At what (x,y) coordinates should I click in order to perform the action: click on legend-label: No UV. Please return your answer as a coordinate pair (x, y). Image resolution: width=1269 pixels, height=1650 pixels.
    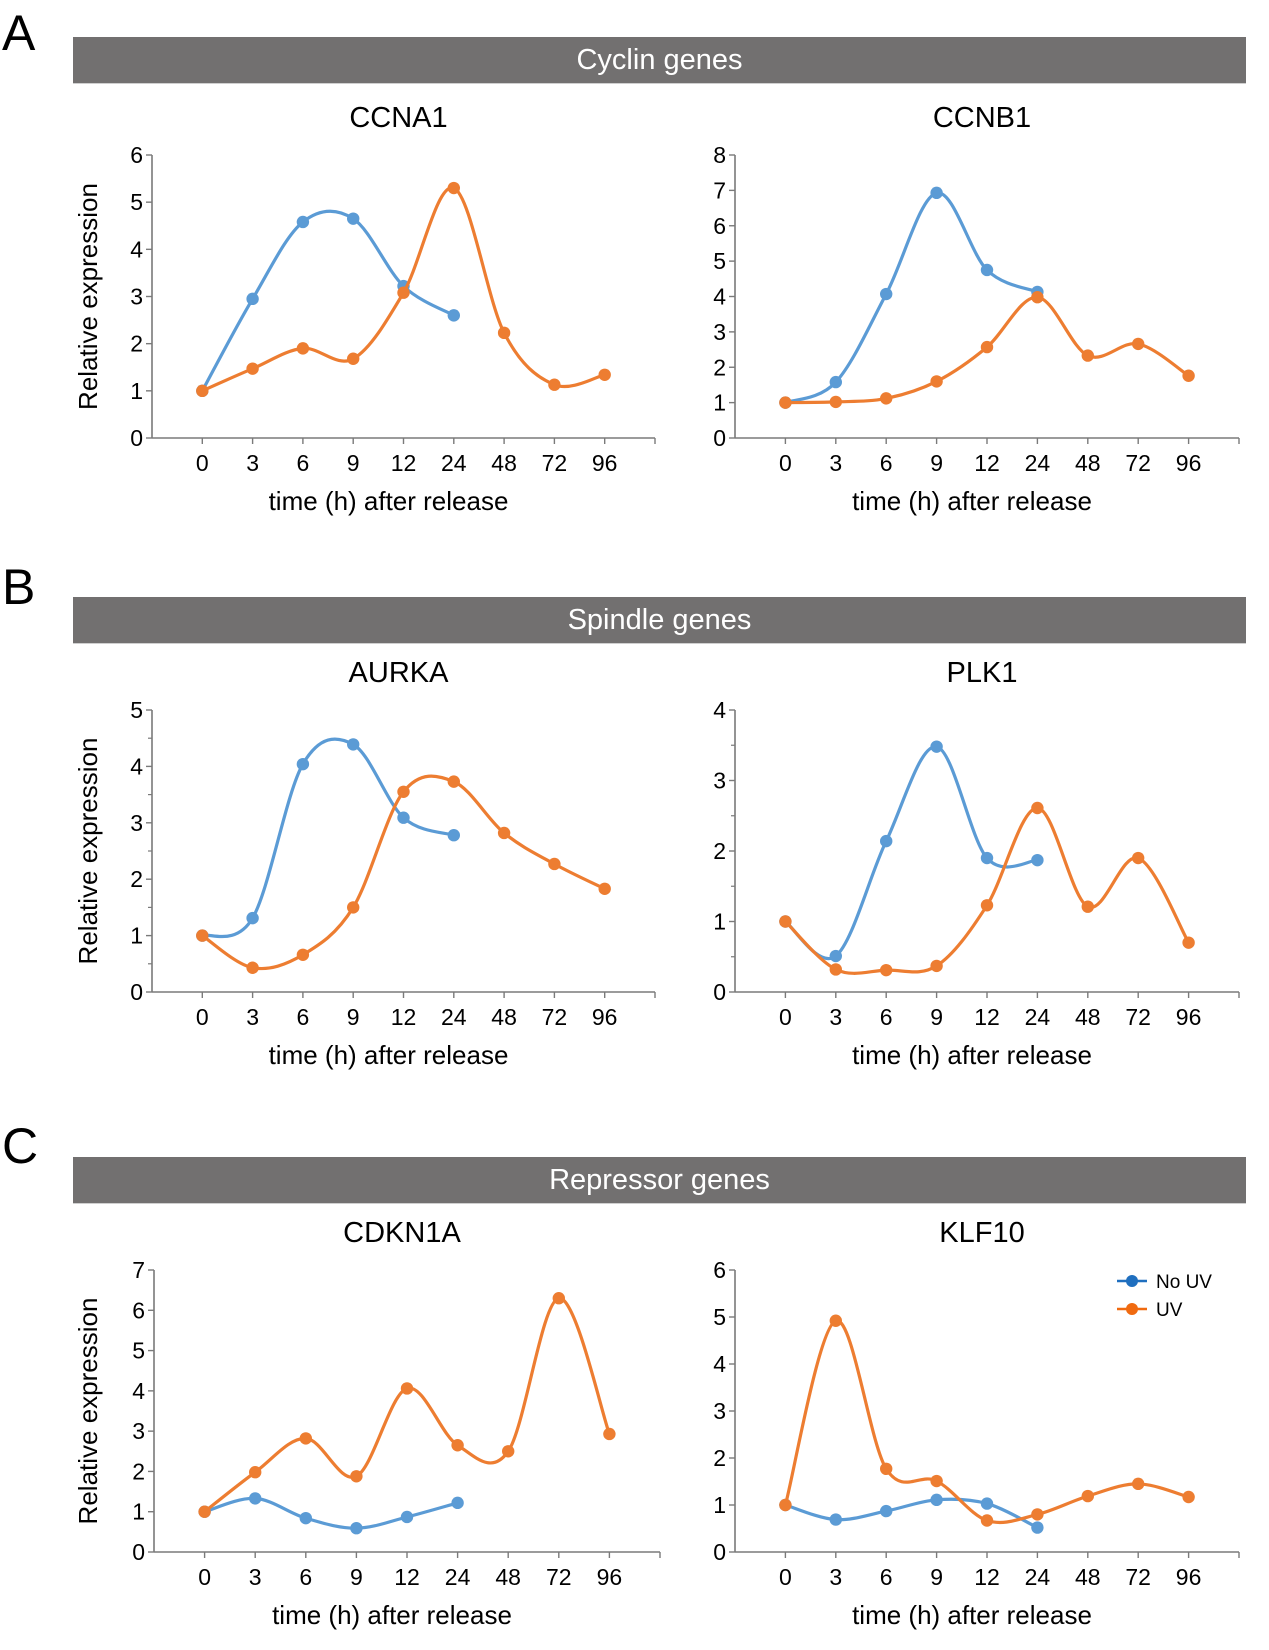
    Looking at the image, I should click on (1184, 1282).